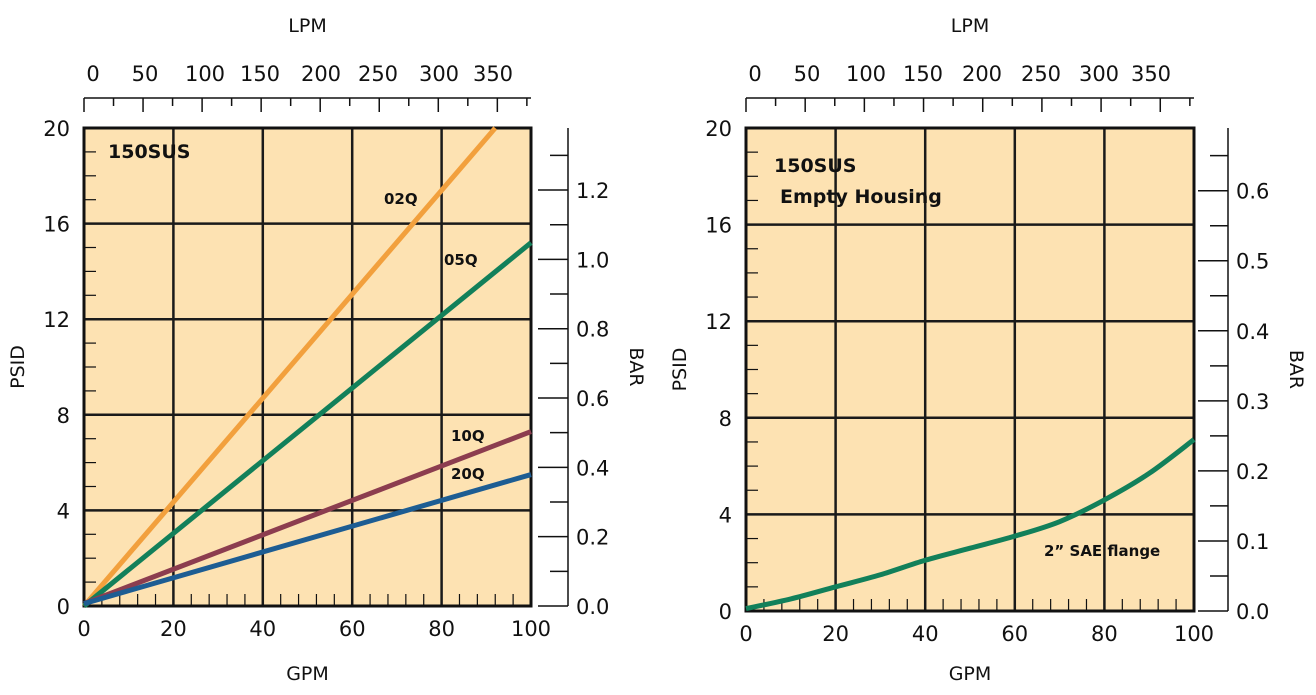  I want to click on bar-tick-label: 0.3, so click(1252, 402).